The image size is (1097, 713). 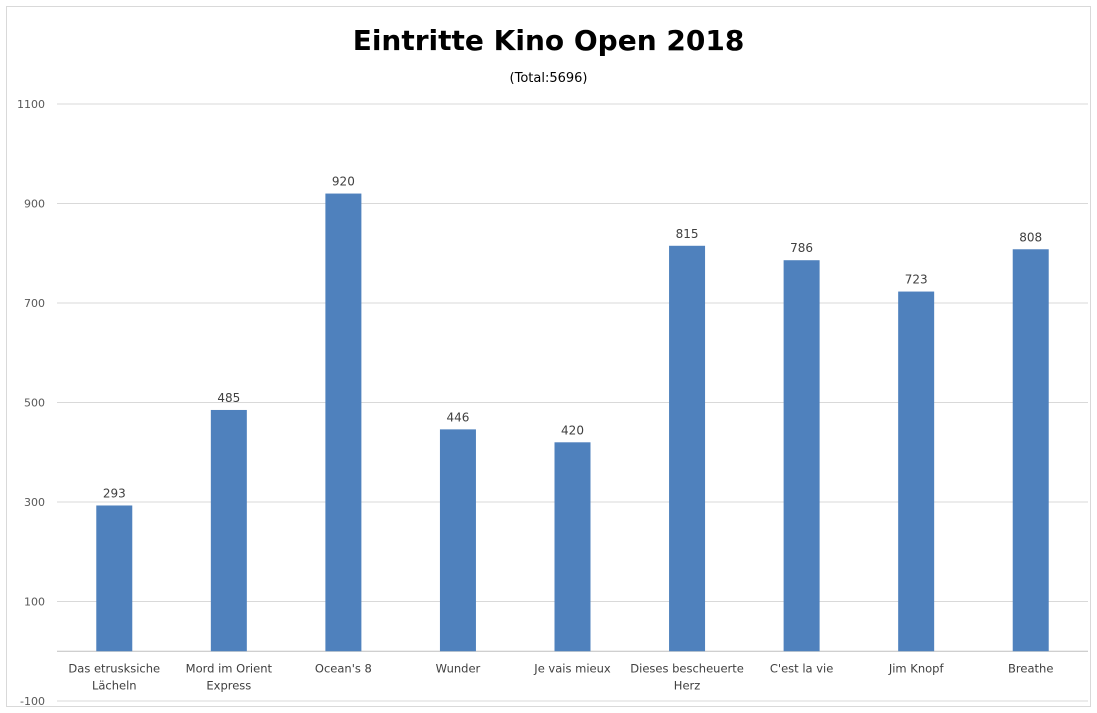 I want to click on x-tick-label: Wunder, so click(x=458, y=668).